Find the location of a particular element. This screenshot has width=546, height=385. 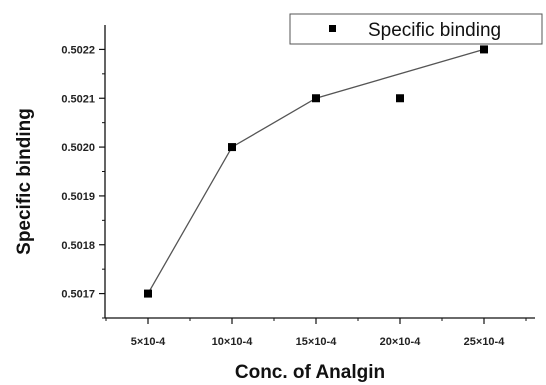

x-tick-label: 10×10-4 is located at coordinates (233, 342).